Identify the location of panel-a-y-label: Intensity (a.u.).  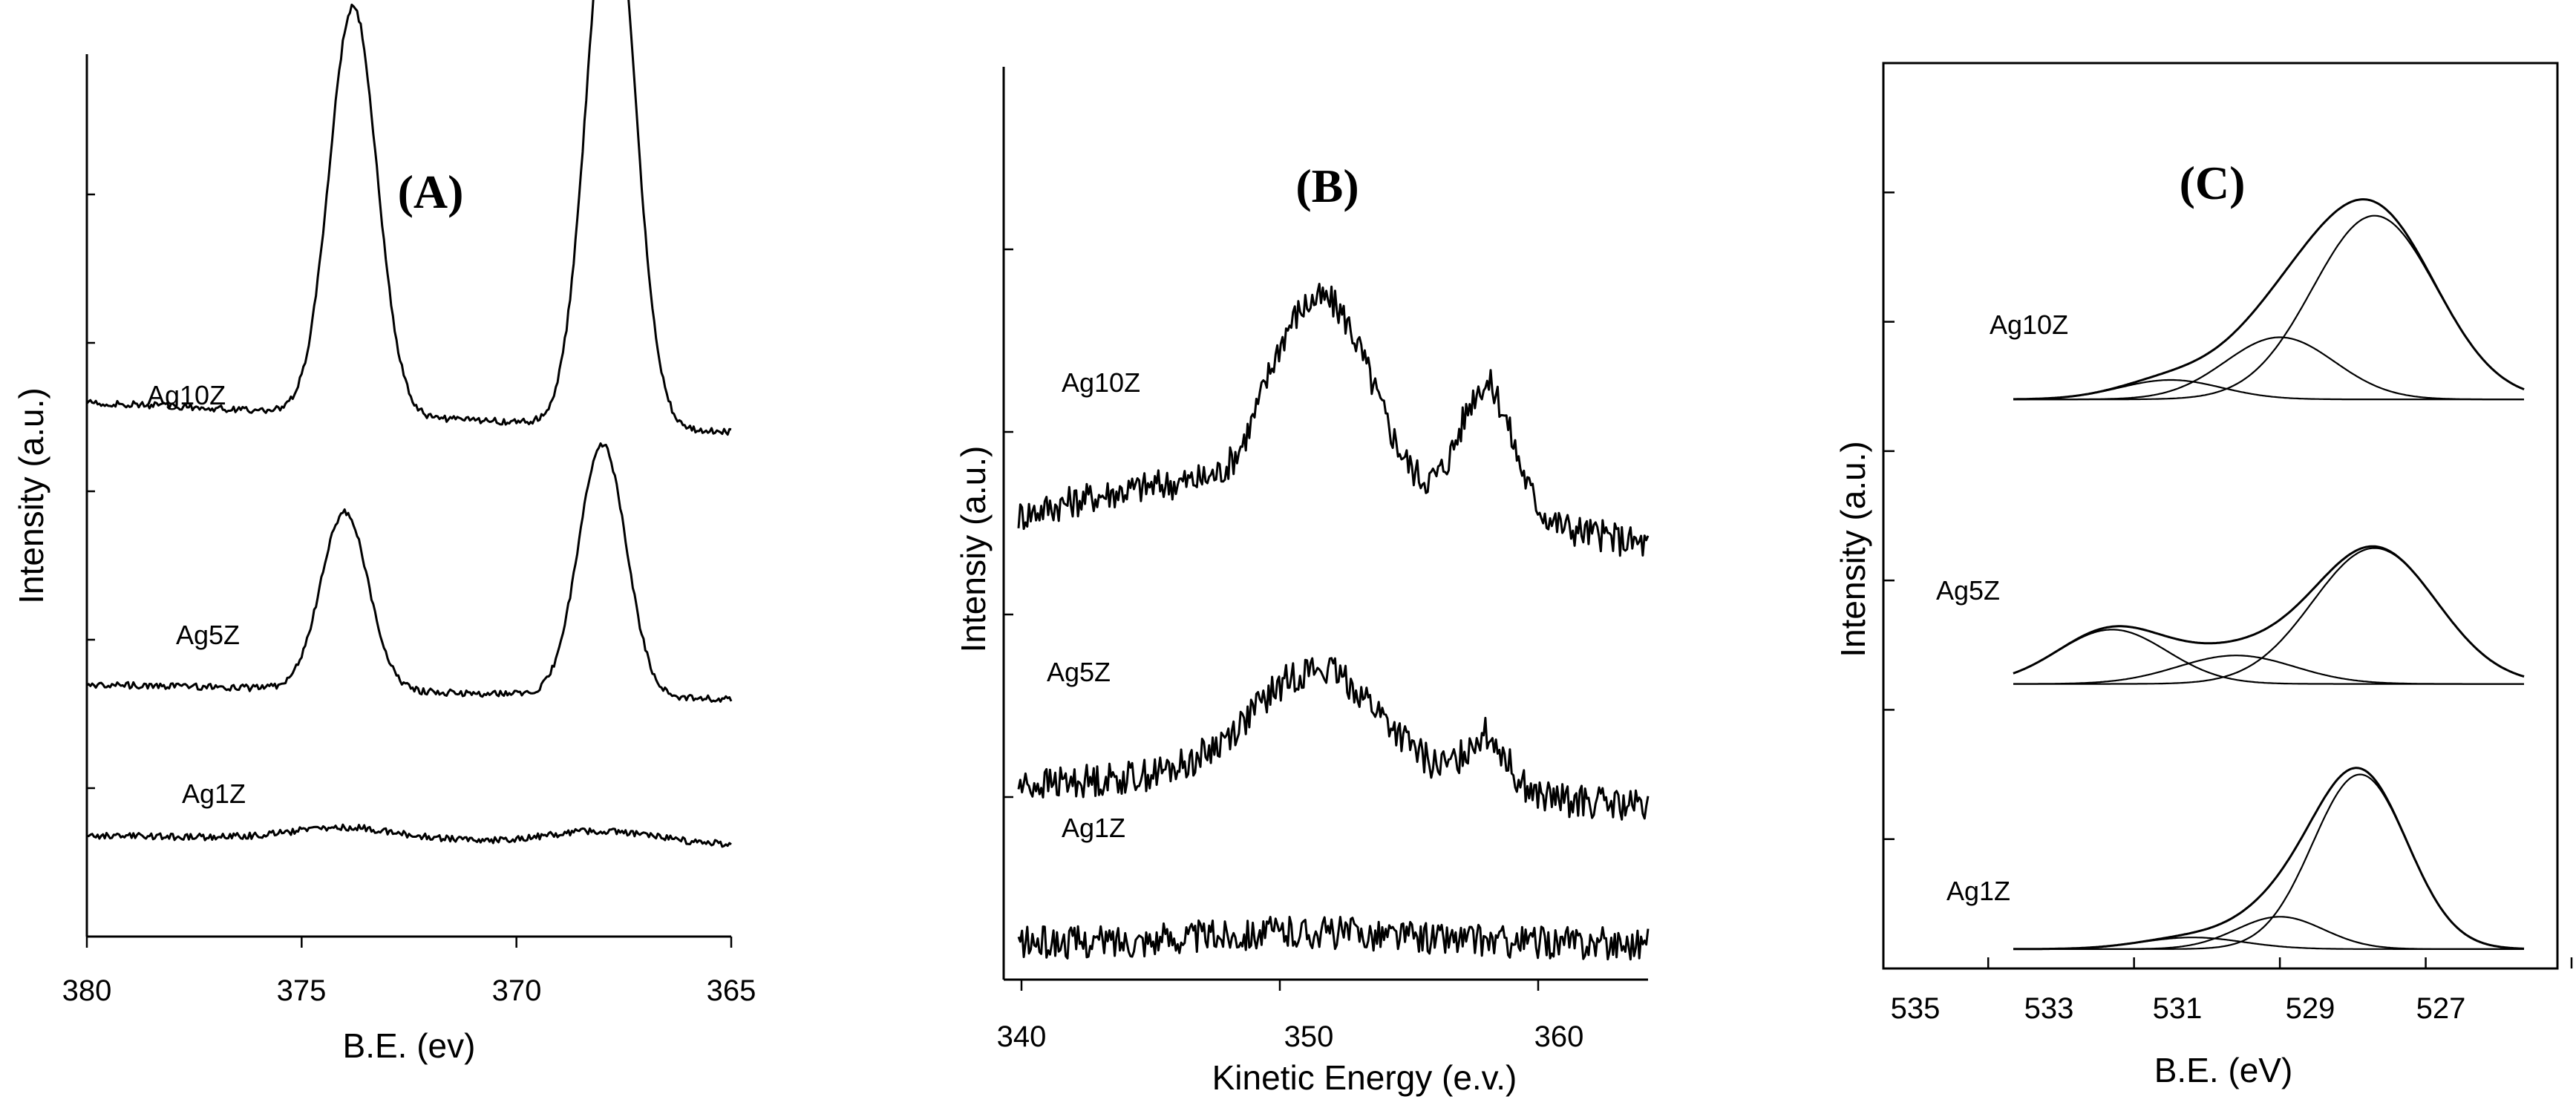
(31, 495).